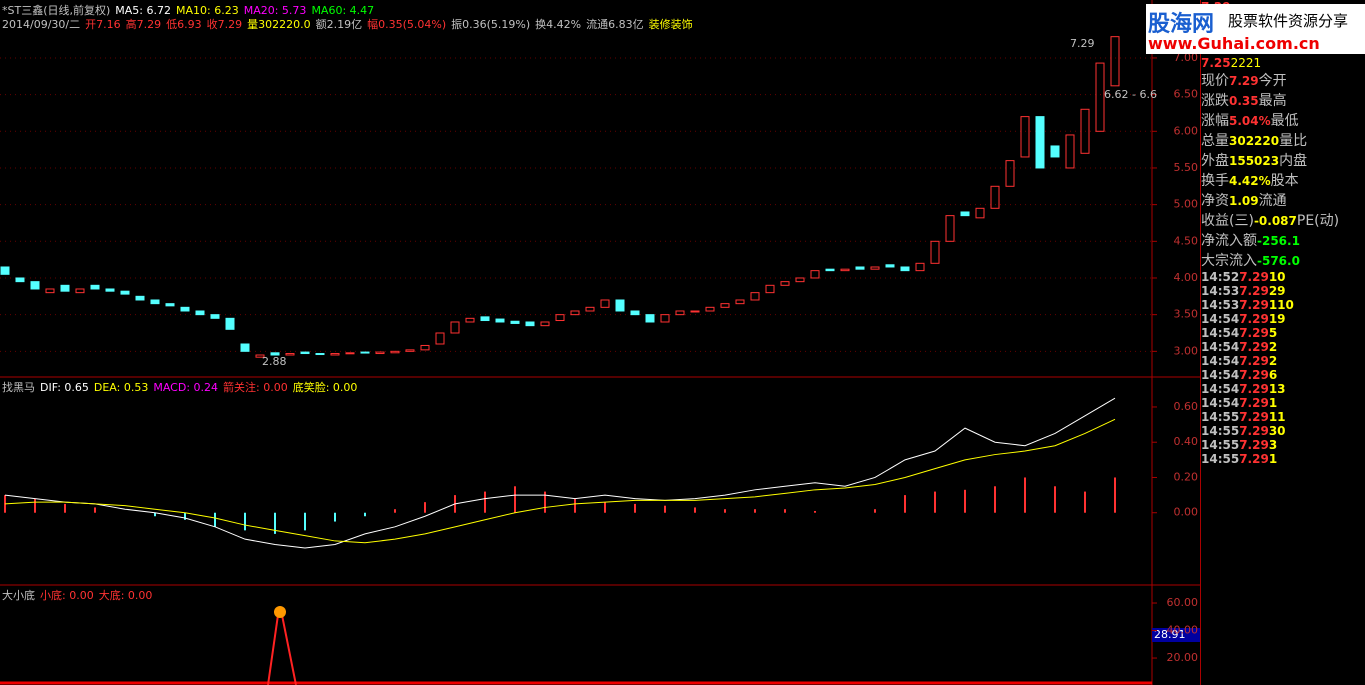 The image size is (1365, 685). Describe the element at coordinates (1254, 161) in the screenshot. I see `cell: 155023` at that location.